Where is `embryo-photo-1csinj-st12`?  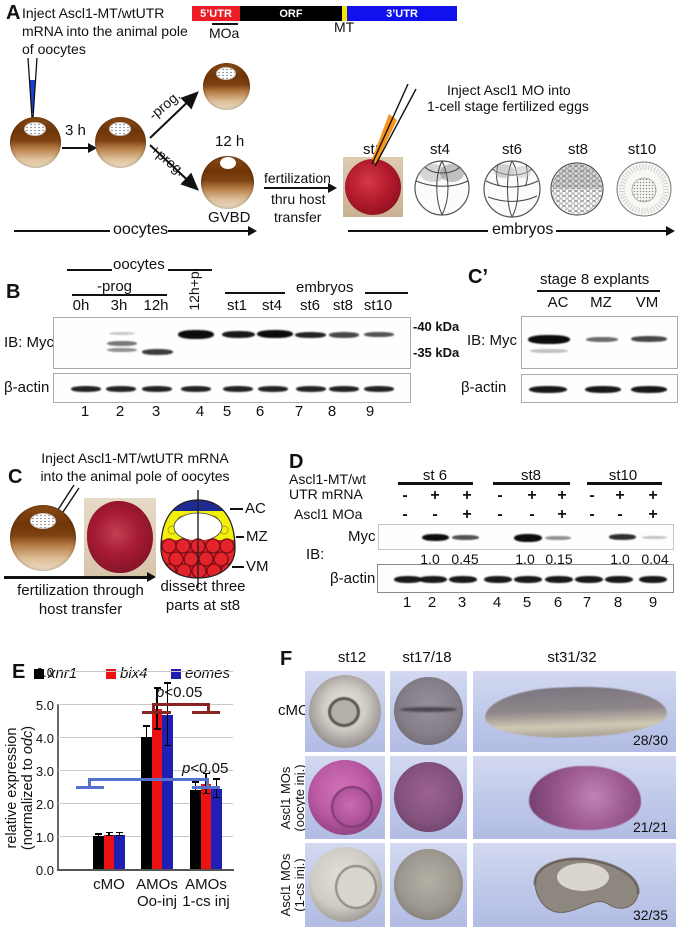 embryo-photo-1csinj-st12 is located at coordinates (345, 885).